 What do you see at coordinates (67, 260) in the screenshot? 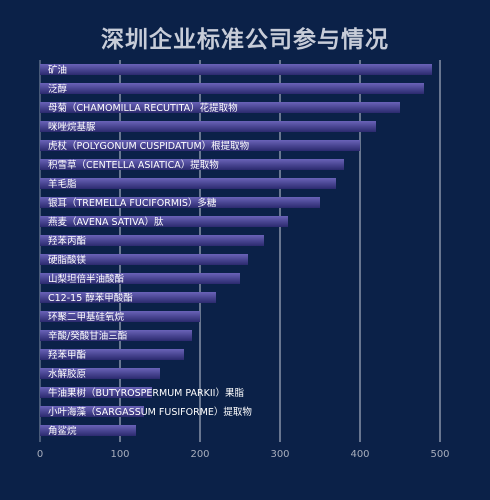
I see `bar-label: 硬脂酸镁` at bounding box center [67, 260].